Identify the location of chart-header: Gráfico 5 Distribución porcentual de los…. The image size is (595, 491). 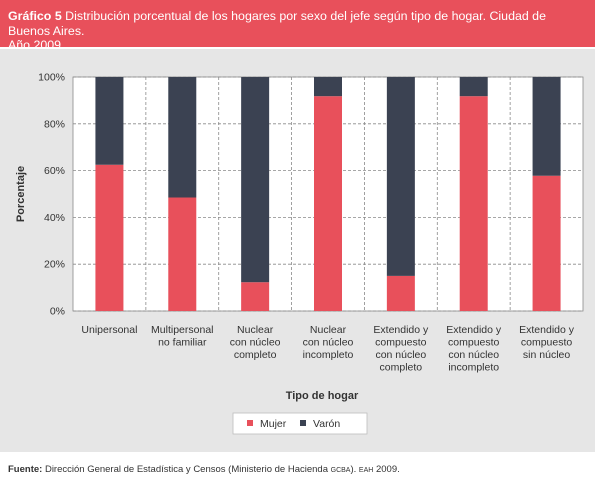
(297, 26).